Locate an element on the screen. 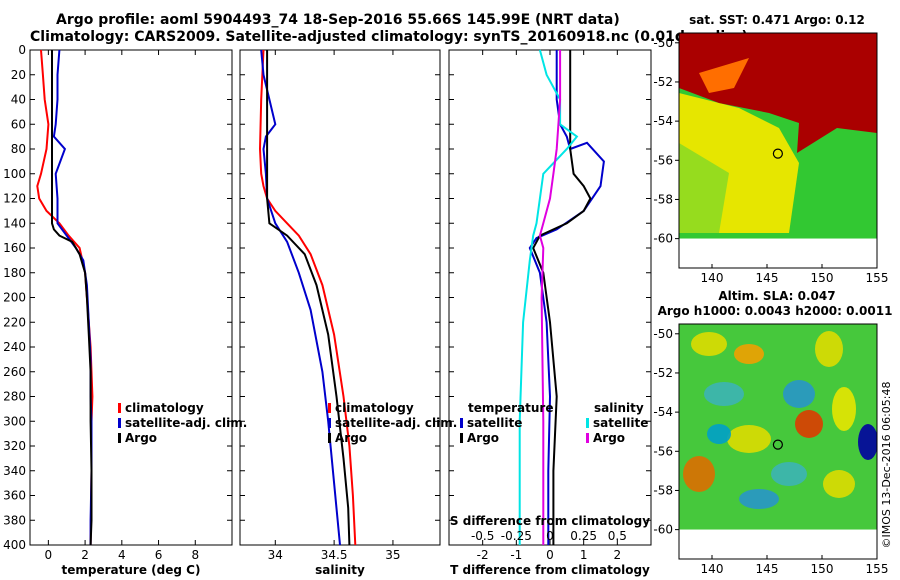 Image resolution: width=900 pixels, height=580 pixels. map-ytick-label: -54 is located at coordinates (663, 412).